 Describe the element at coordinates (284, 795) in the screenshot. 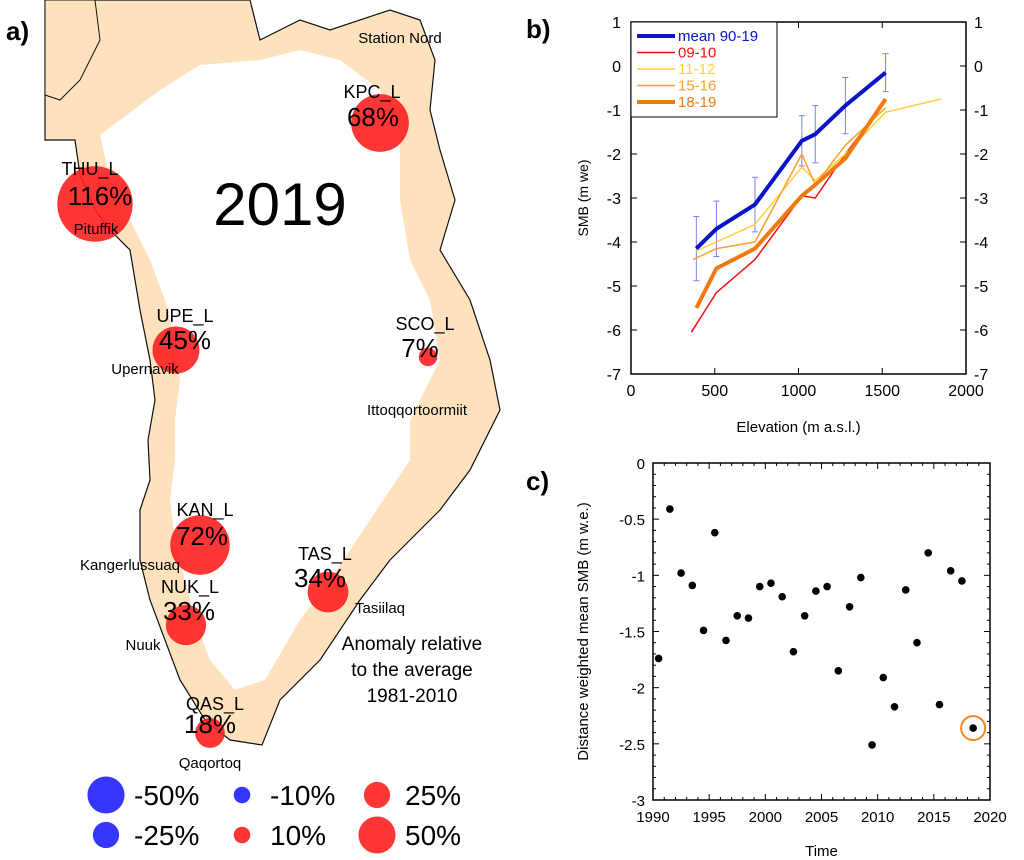

I see `legend-item: -10%` at that location.